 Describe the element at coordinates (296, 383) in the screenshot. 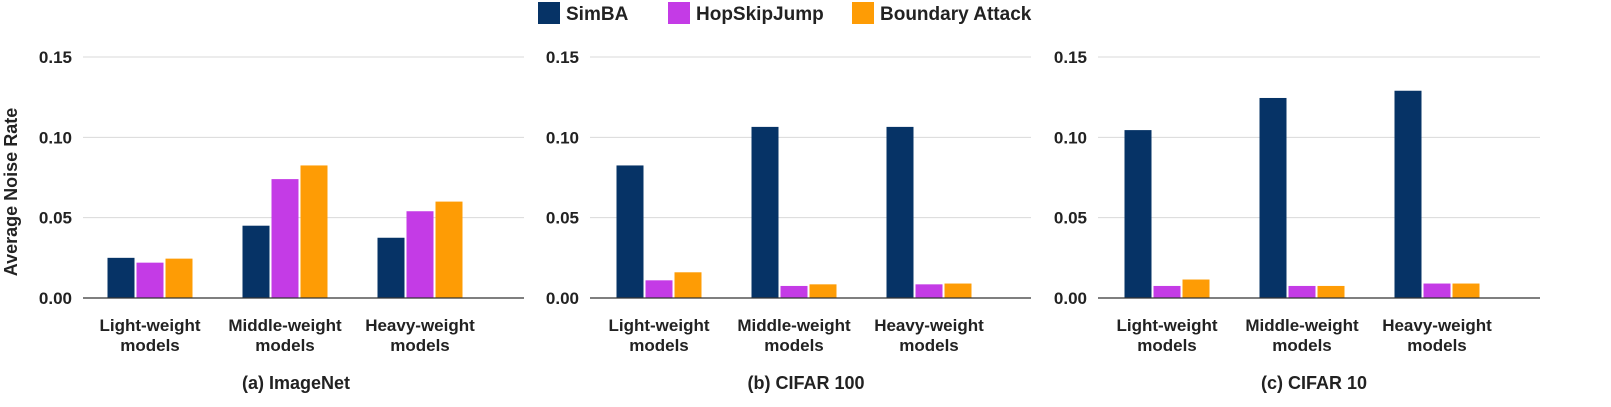

I see `chart-title: (a) ImageNet` at that location.